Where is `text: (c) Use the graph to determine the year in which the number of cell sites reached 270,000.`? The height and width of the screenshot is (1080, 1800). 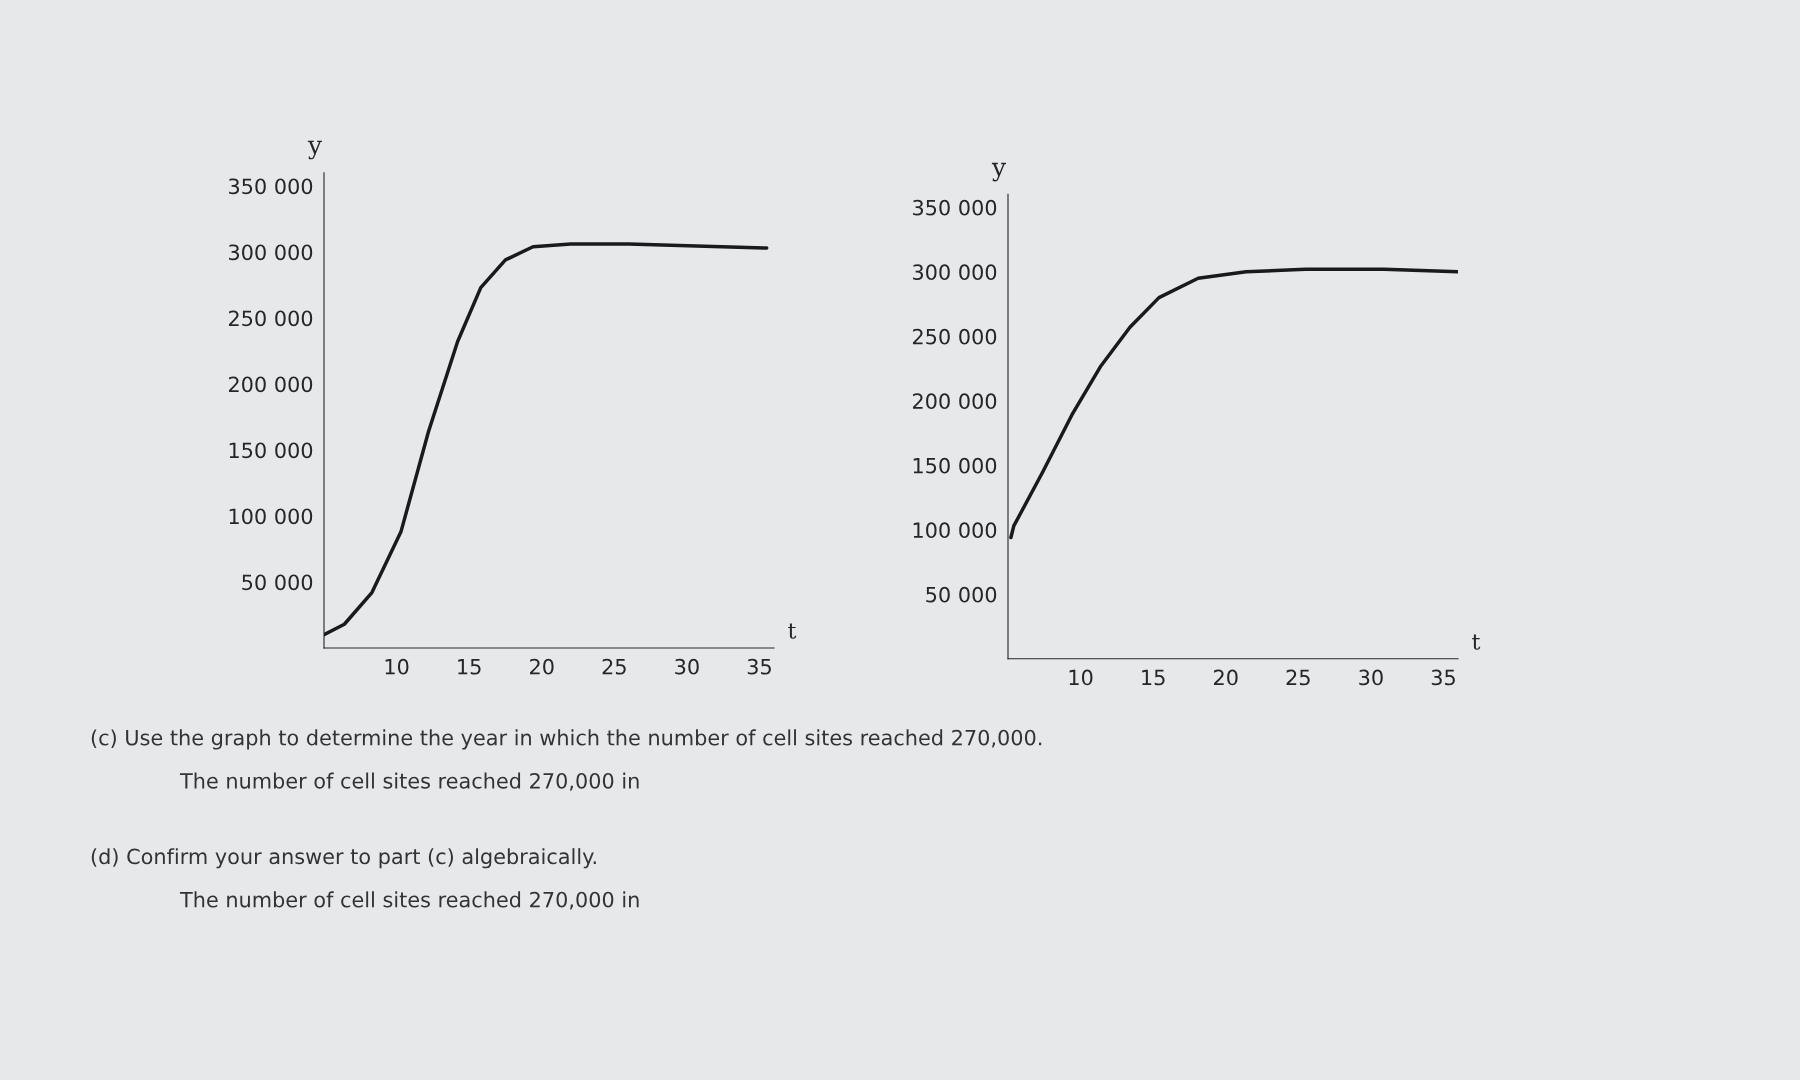 text: (c) Use the graph to determine the year in which the number of cell sites reached 270,000. is located at coordinates (566, 739).